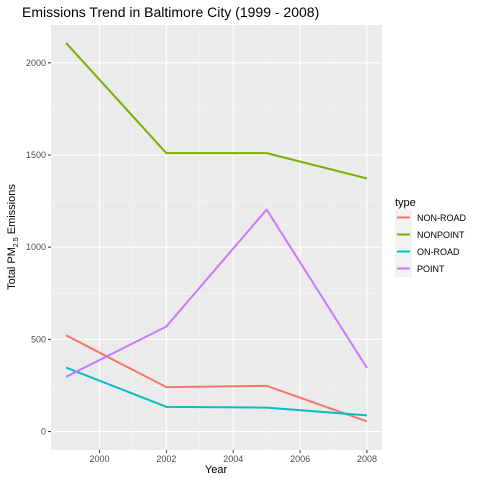 This screenshot has width=480, height=480. I want to click on y-axis-title-main: Total PM, so click(12, 268).